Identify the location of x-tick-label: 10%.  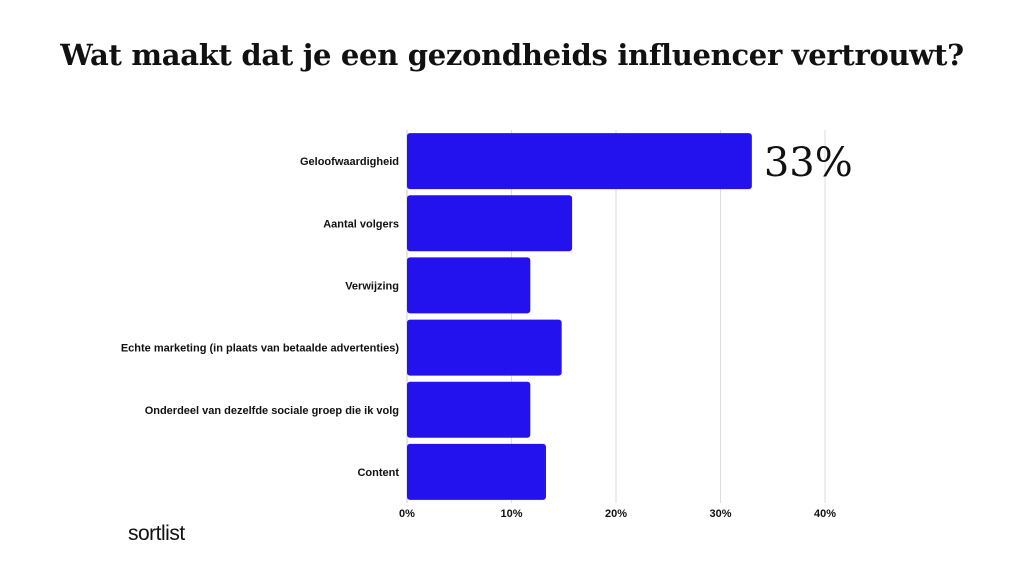
(511, 514).